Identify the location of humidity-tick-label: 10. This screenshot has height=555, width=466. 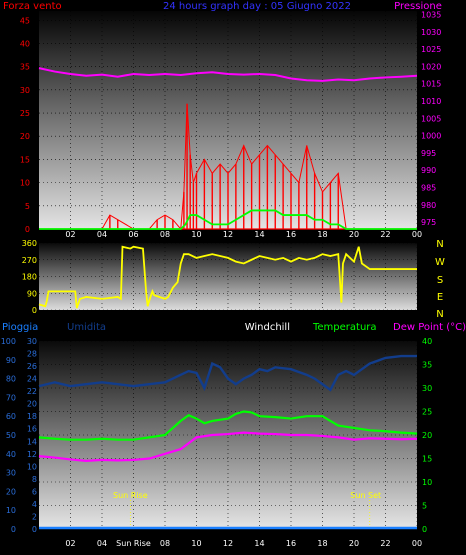
(11, 510).